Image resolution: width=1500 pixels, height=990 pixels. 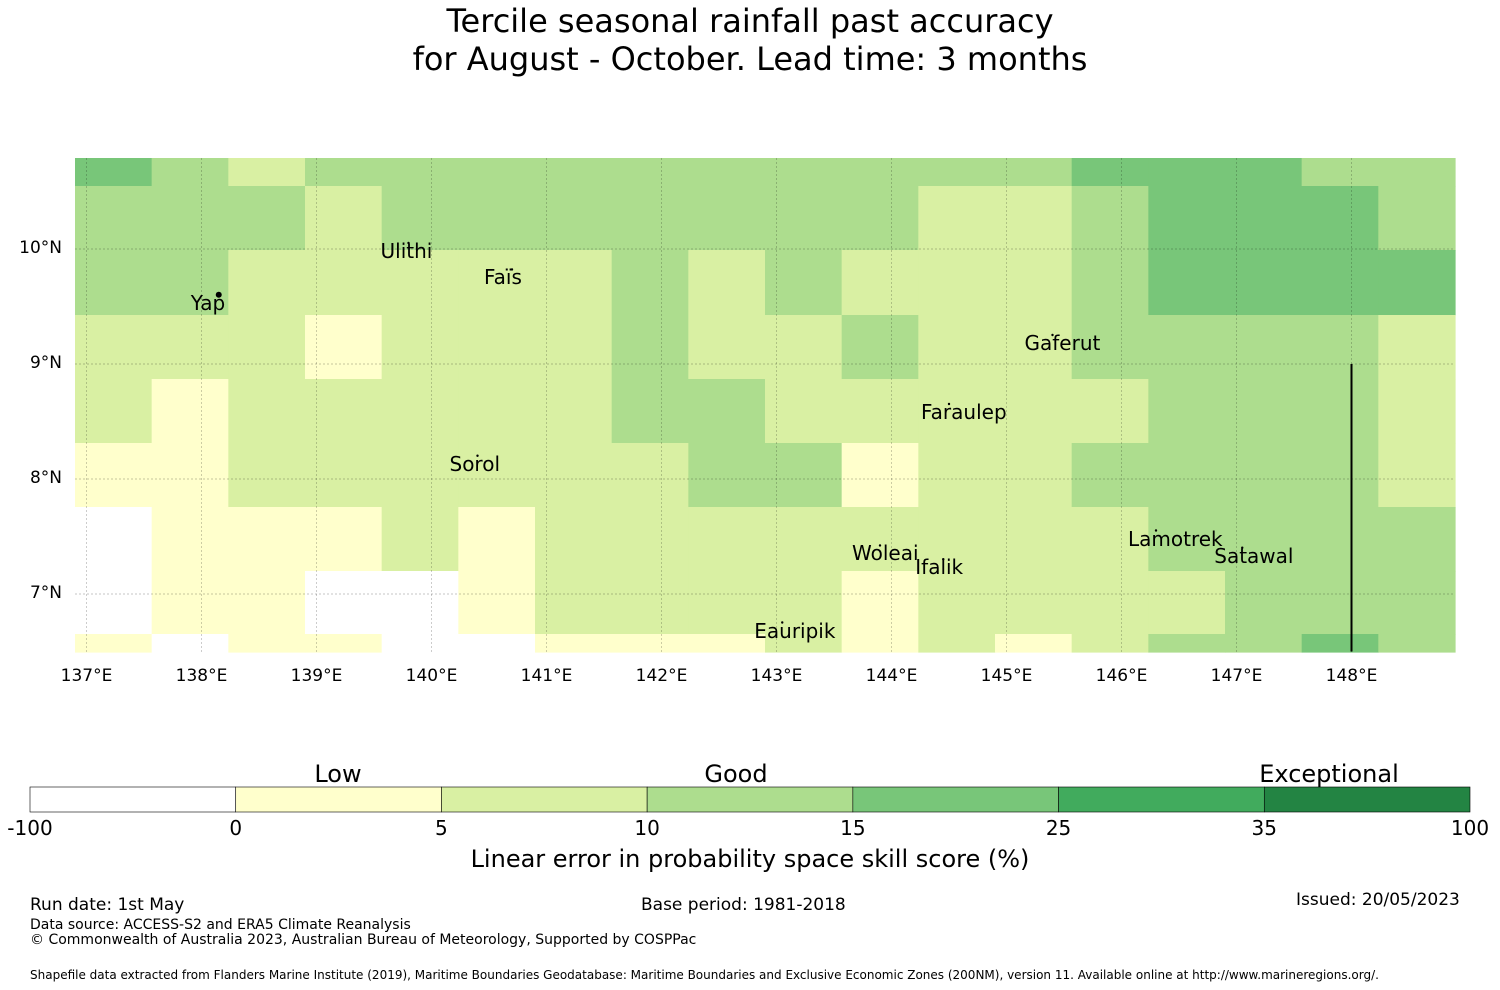 What do you see at coordinates (1175, 538) in the screenshot?
I see `place-label: Lamotrek` at bounding box center [1175, 538].